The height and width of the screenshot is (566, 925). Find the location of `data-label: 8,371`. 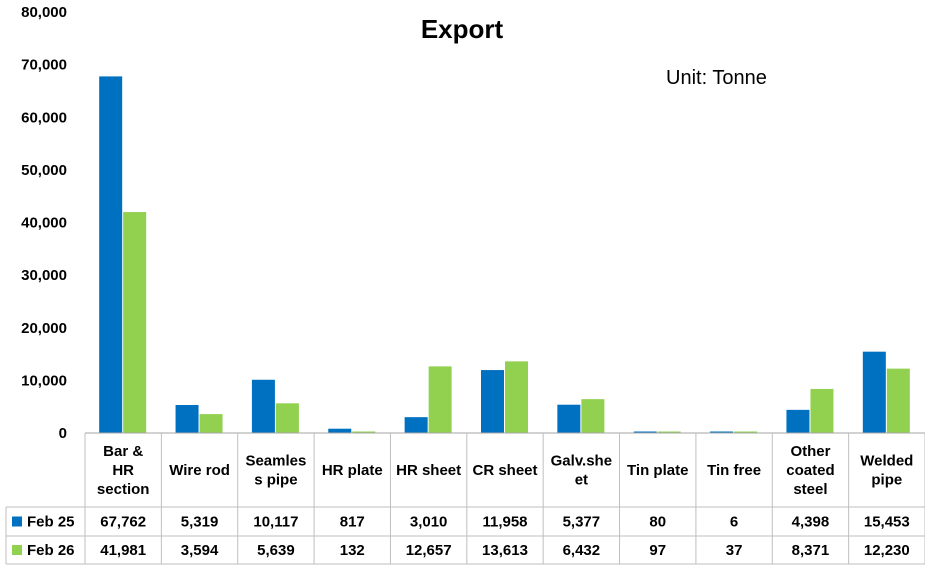

data-label: 8,371 is located at coordinates (811, 550).